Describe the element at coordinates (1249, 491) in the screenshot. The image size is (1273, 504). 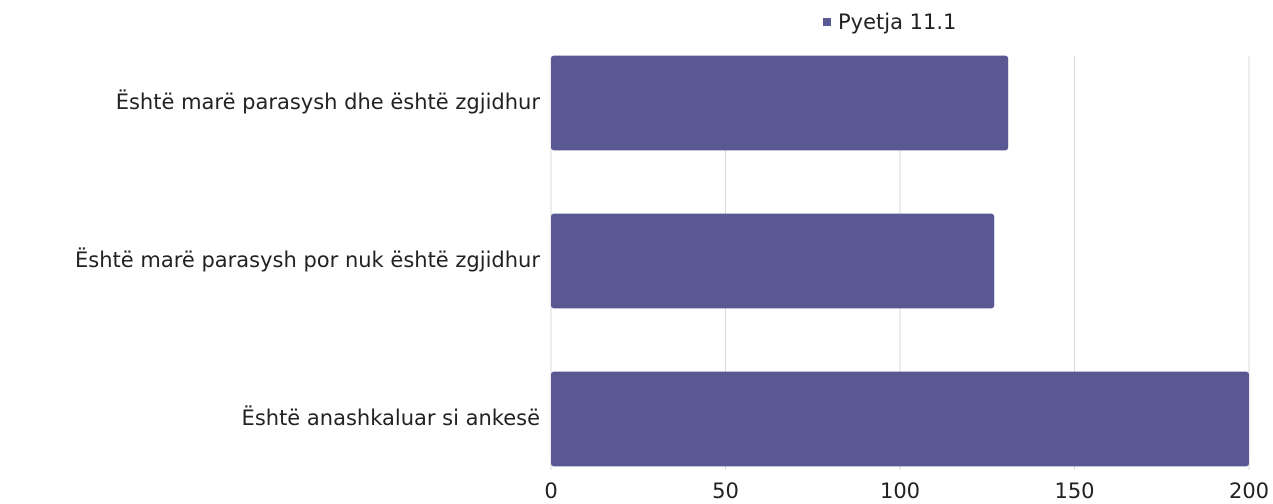
I see `x-tick-label: 200` at that location.